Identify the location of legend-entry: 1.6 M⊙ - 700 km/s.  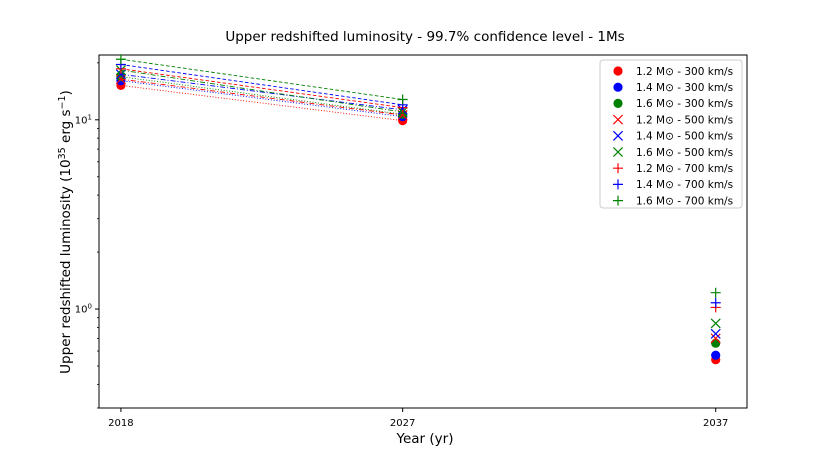
(673, 201).